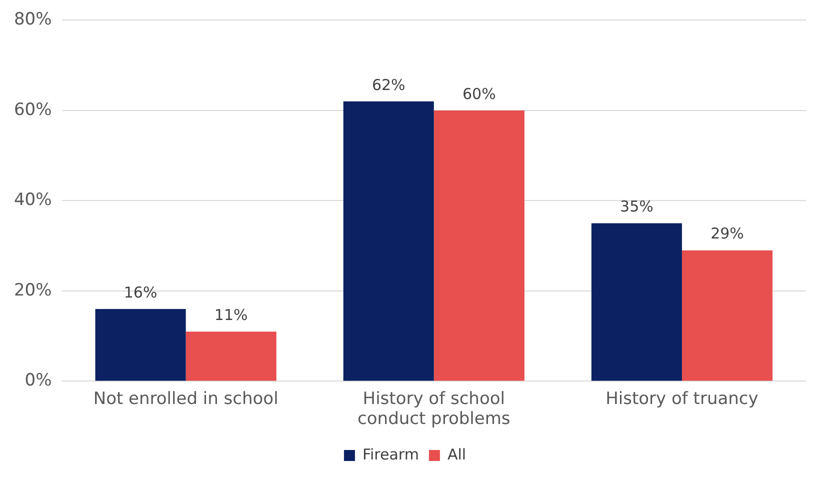  What do you see at coordinates (390, 454) in the screenshot?
I see `legend-label: Firearm` at bounding box center [390, 454].